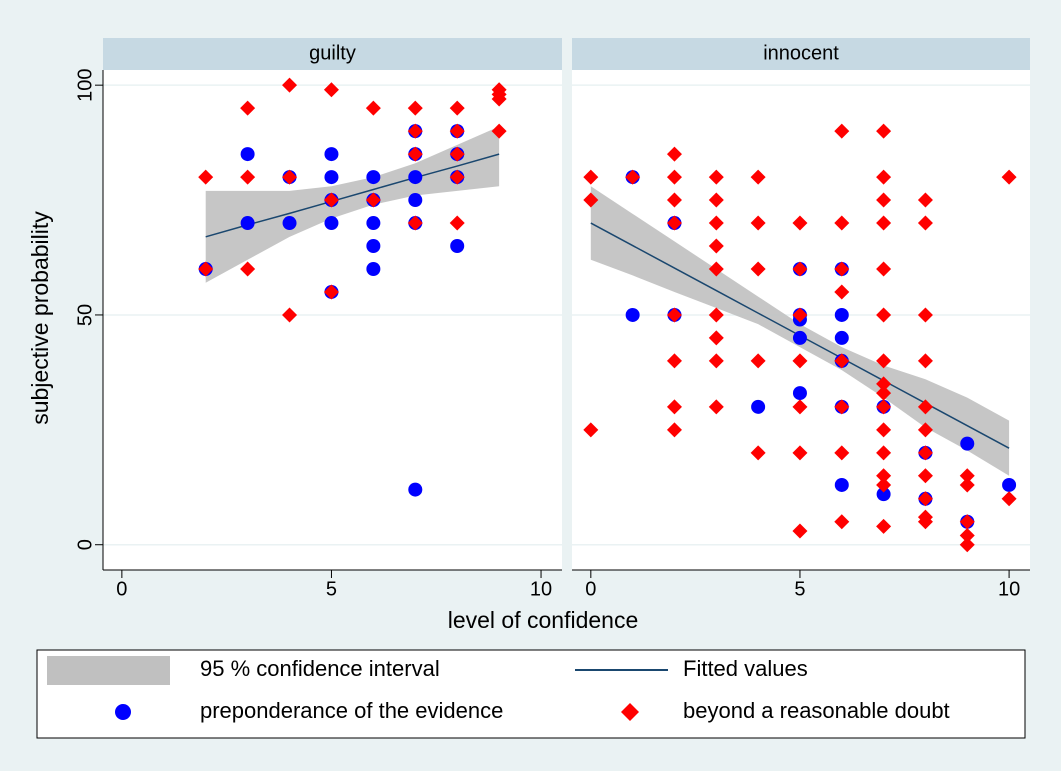 The height and width of the screenshot is (771, 1061). Describe the element at coordinates (351, 710) in the screenshot. I see `legend-label: preponderance of the evidence` at that location.